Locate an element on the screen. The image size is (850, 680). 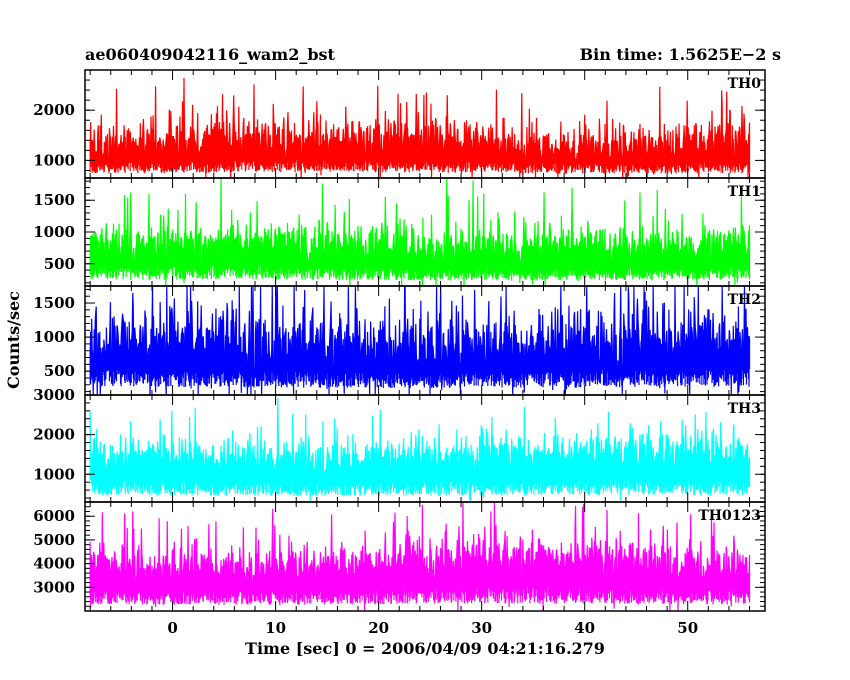
x-tick-label: 20 is located at coordinates (378, 628).